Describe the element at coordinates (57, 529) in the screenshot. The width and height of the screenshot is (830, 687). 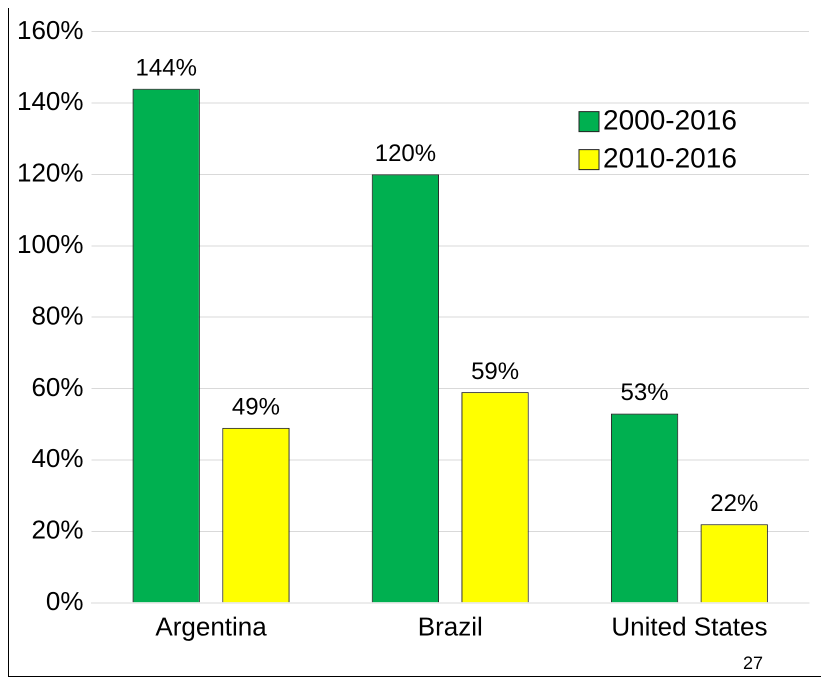
I see `y-tick-label: 20%` at that location.